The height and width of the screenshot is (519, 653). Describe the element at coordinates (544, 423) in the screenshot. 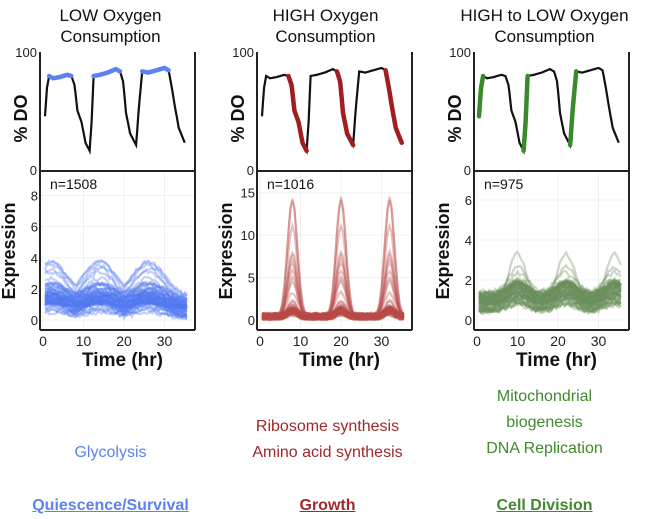

I see `process-list-high-to-low: Mitochondrial biogenesis DNA Replication` at that location.